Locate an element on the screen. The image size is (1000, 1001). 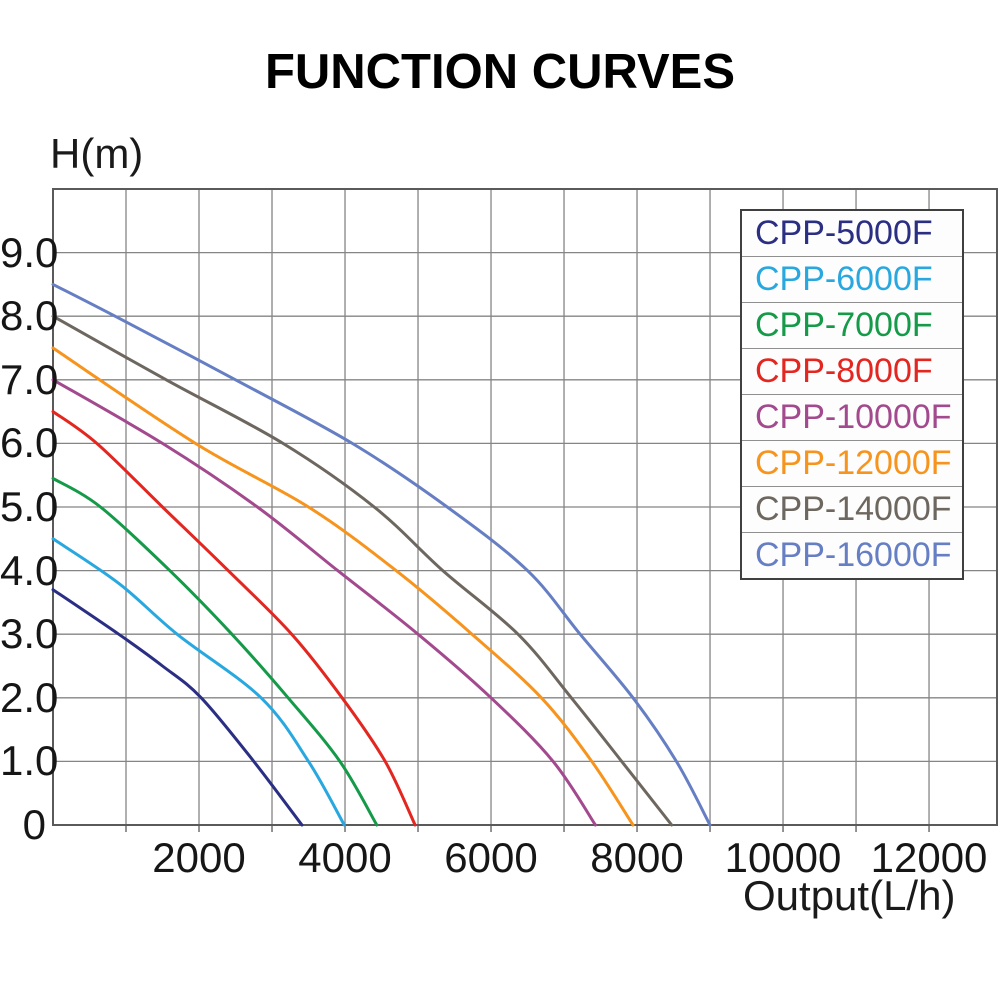
y-tick-label: 9.0 is located at coordinates (29, 252).